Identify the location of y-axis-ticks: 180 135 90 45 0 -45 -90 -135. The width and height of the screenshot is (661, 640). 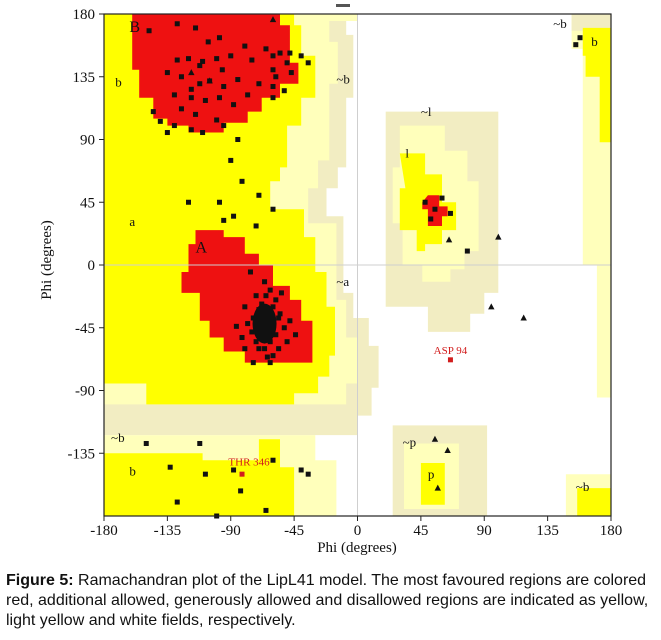
(86, 234).